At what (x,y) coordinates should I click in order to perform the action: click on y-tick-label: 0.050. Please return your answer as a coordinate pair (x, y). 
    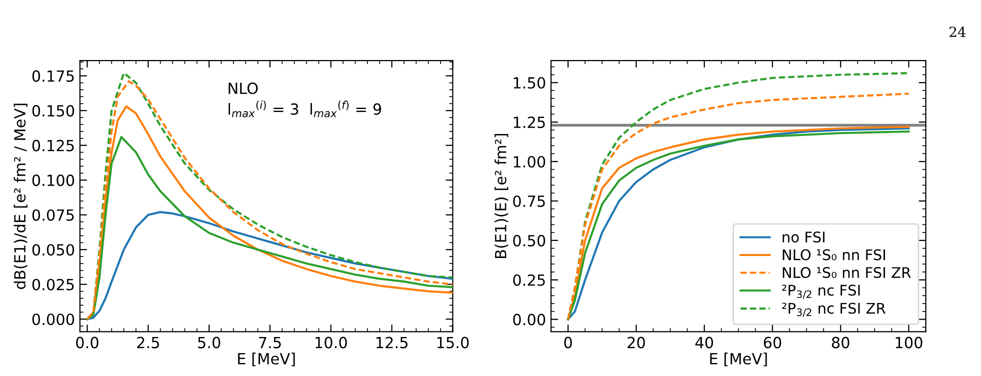
    Looking at the image, I should click on (53, 250).